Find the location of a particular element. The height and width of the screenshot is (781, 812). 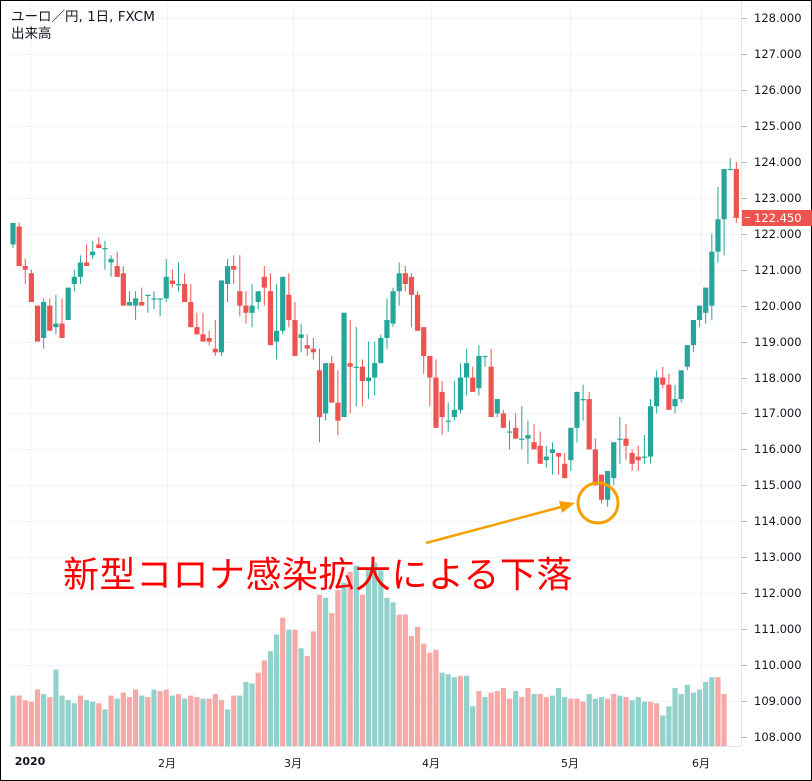

last-price-tag: 122.450 is located at coordinates (777, 217).